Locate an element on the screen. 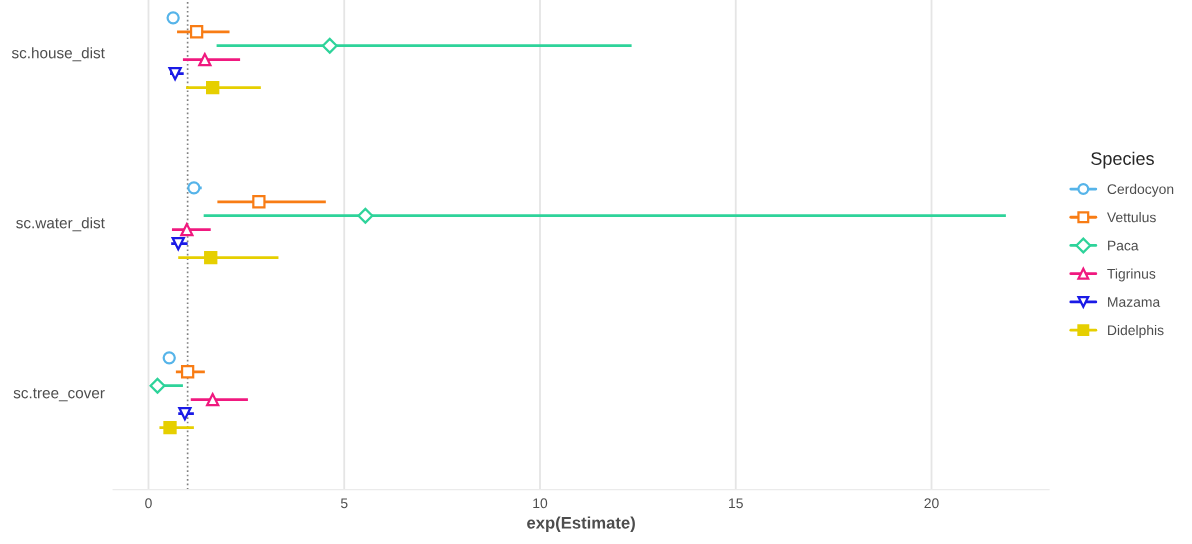 Image resolution: width=1192 pixels, height=544 pixels. y-tick-label: sc.water_dist is located at coordinates (60, 224).